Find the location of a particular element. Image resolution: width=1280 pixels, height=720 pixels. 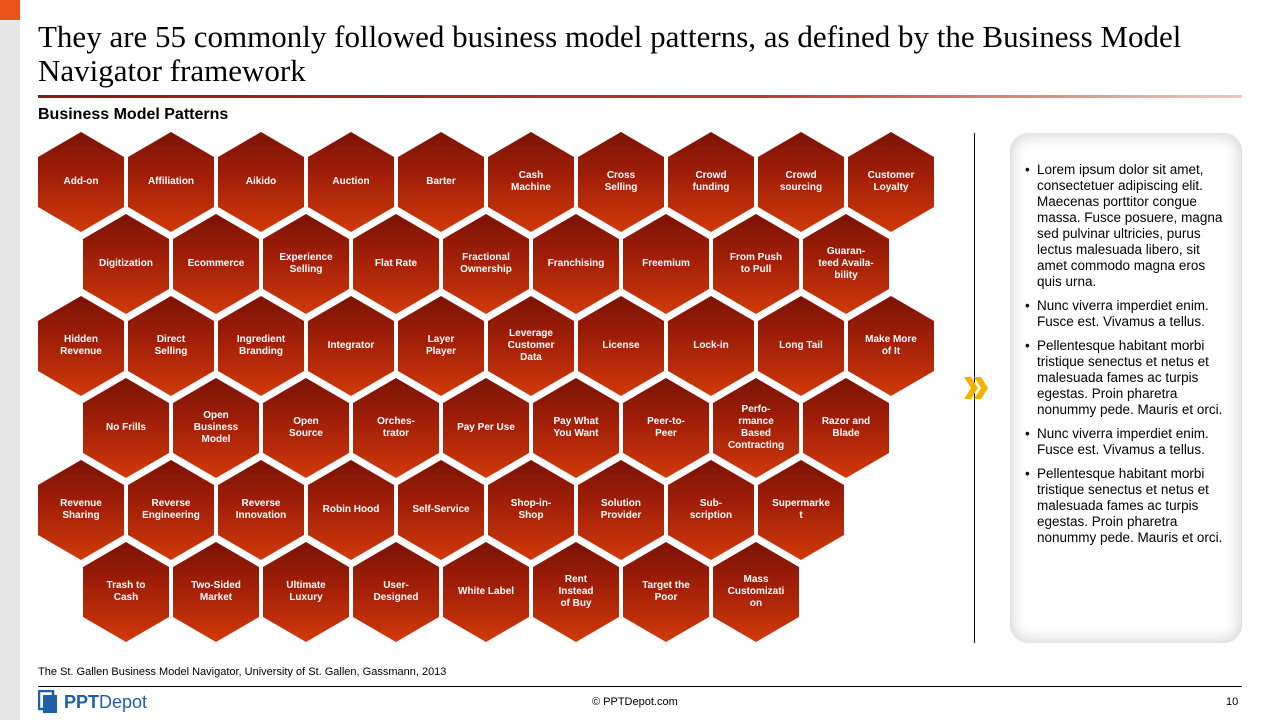

pattern-hexagon: Peer-to- Peer is located at coordinates (666, 428).